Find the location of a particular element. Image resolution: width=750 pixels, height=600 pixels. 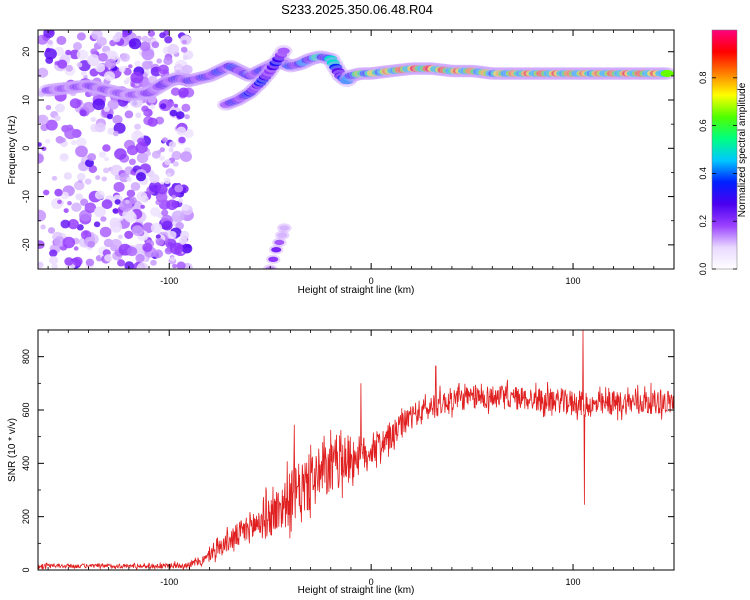

y-tick-label: 400 is located at coordinates (26, 463).